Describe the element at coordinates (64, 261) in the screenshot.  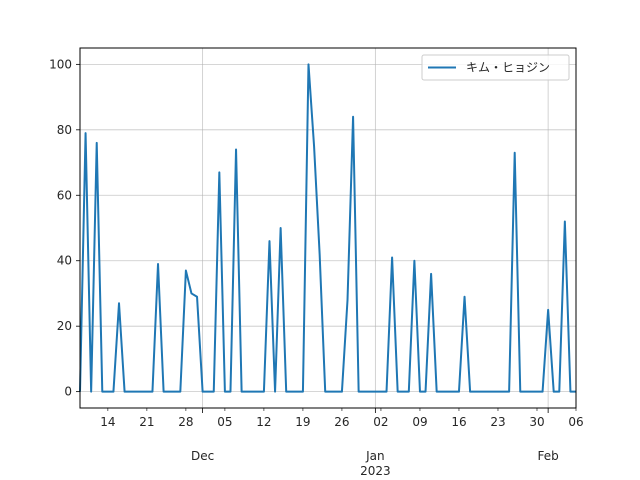
I see `y-tick-label: 40` at that location.